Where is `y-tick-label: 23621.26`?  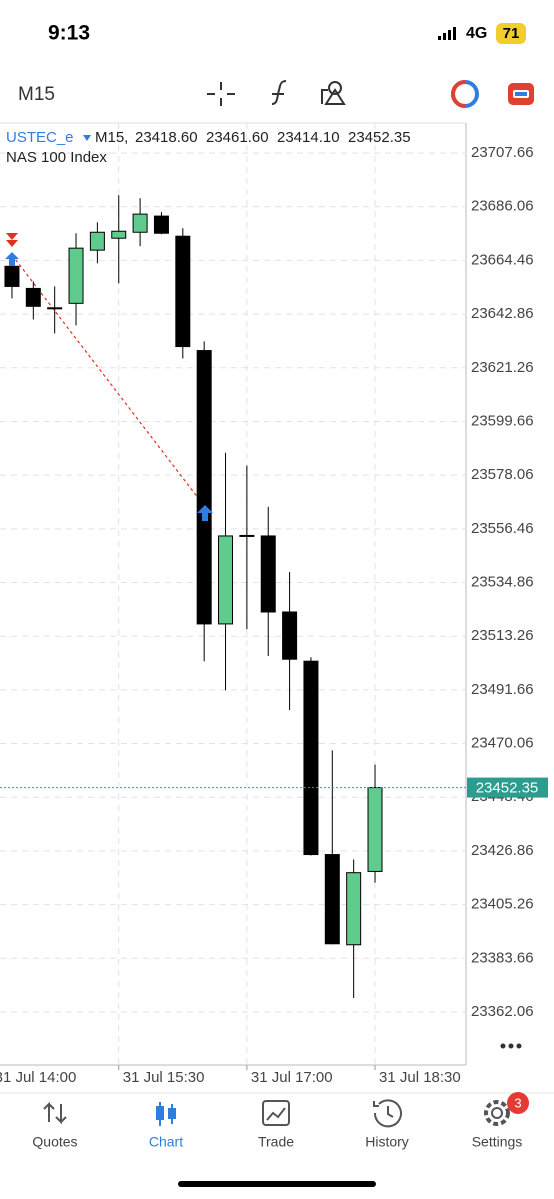 y-tick-label: 23621.26 is located at coordinates (502, 367).